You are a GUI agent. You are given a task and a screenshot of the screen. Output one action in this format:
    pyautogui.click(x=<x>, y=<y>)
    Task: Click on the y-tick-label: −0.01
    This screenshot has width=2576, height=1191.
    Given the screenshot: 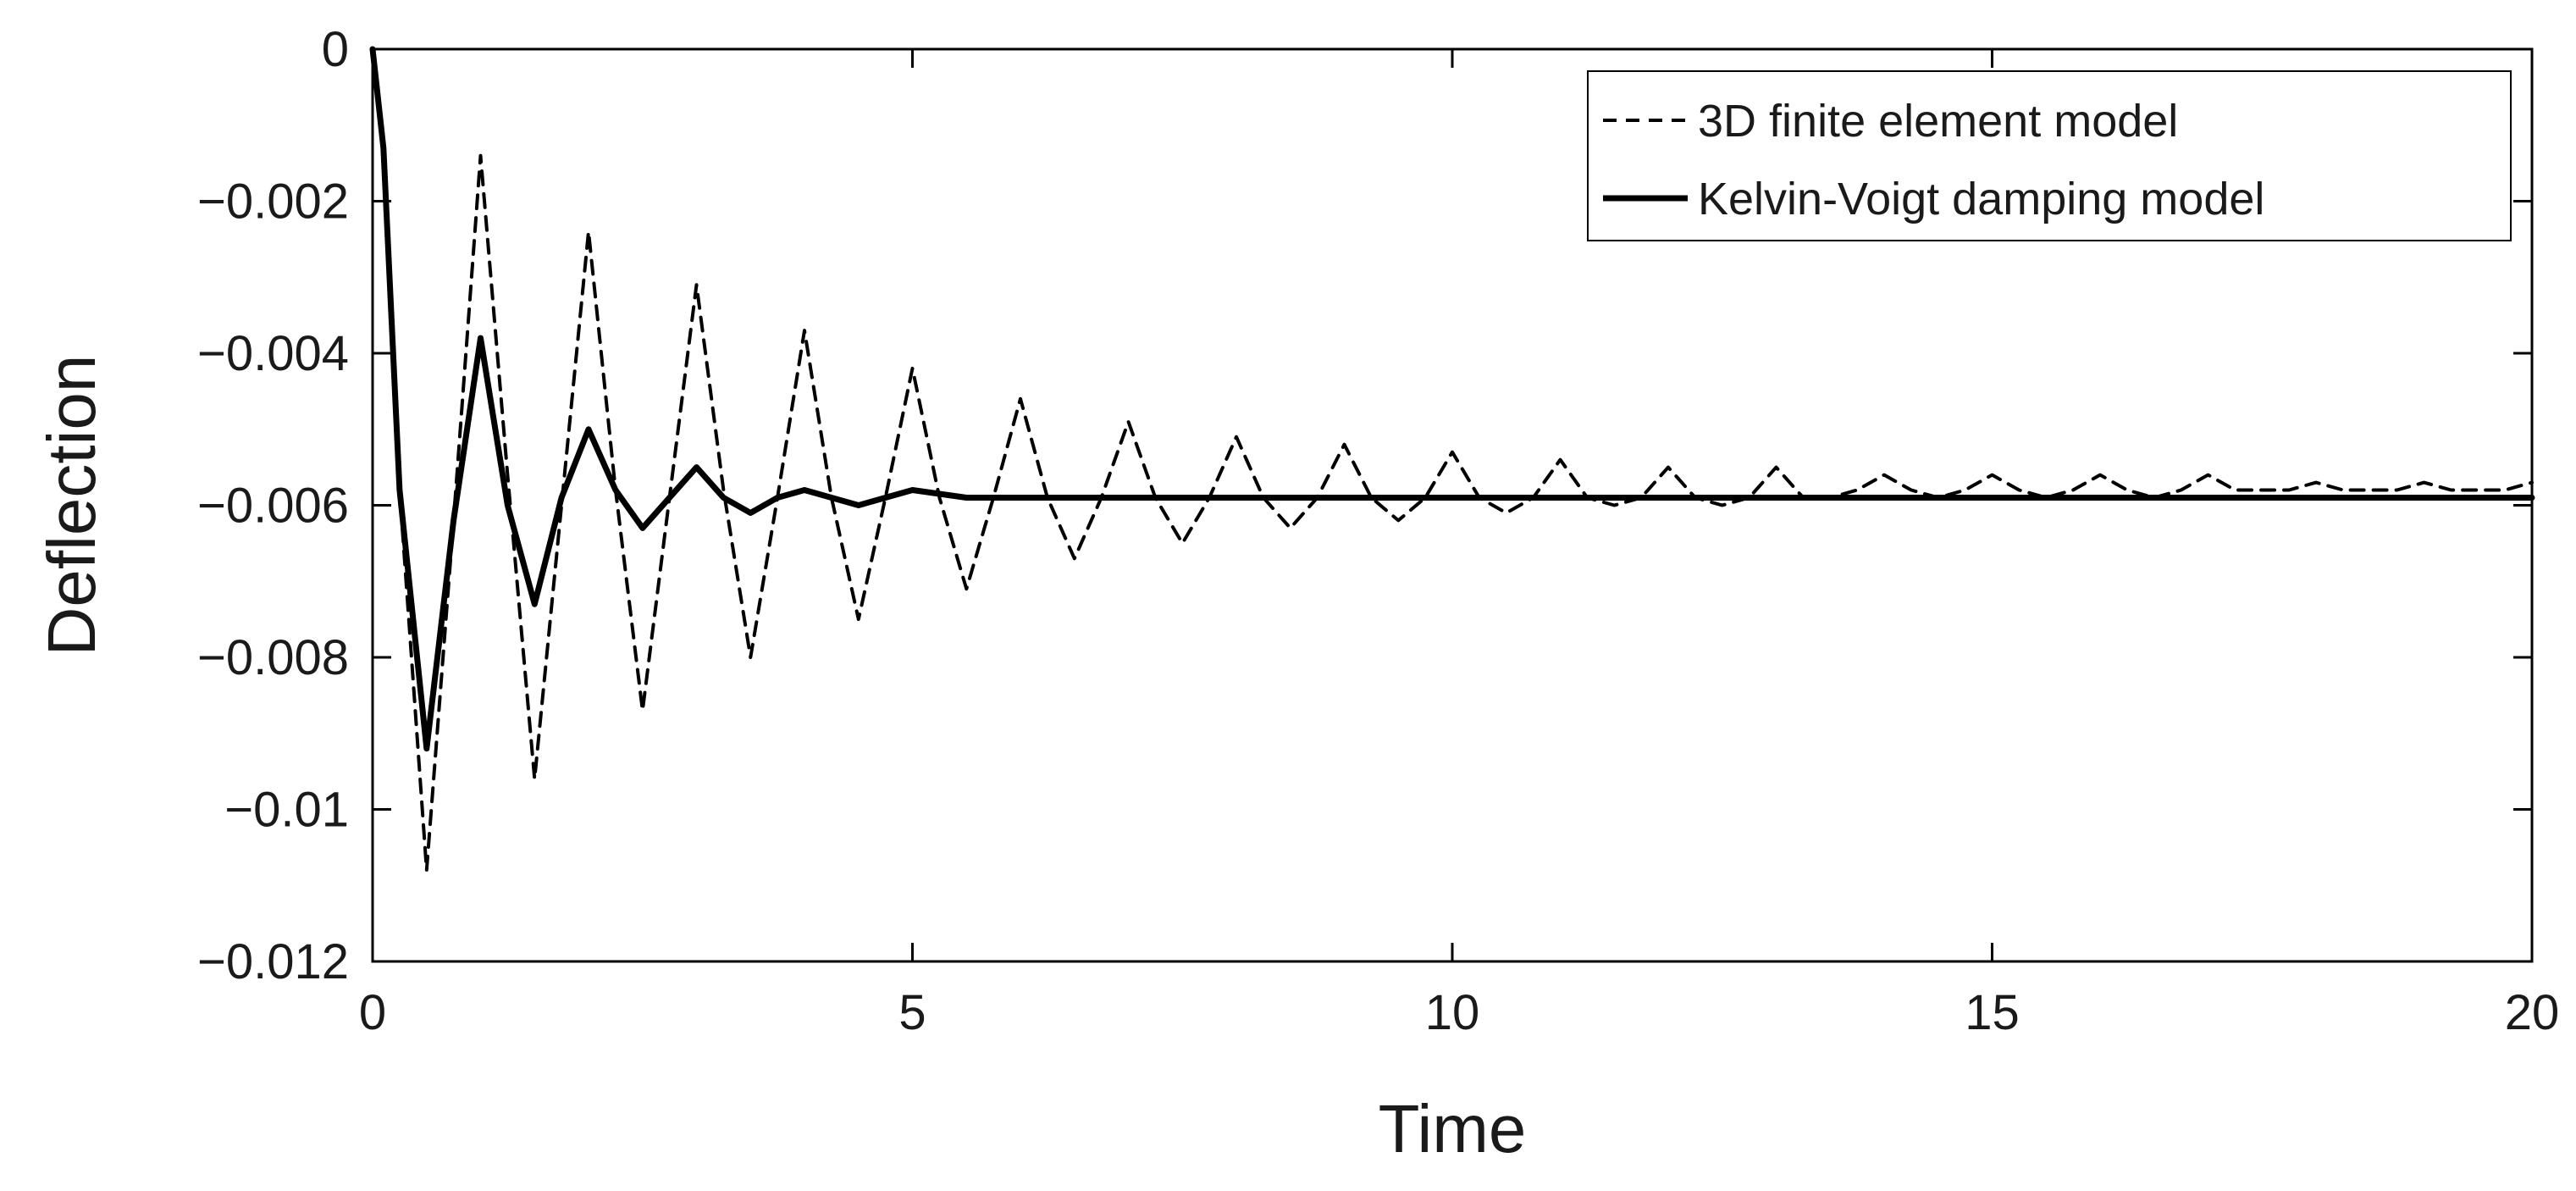 What is the action you would take?
    pyautogui.click(x=286, y=810)
    